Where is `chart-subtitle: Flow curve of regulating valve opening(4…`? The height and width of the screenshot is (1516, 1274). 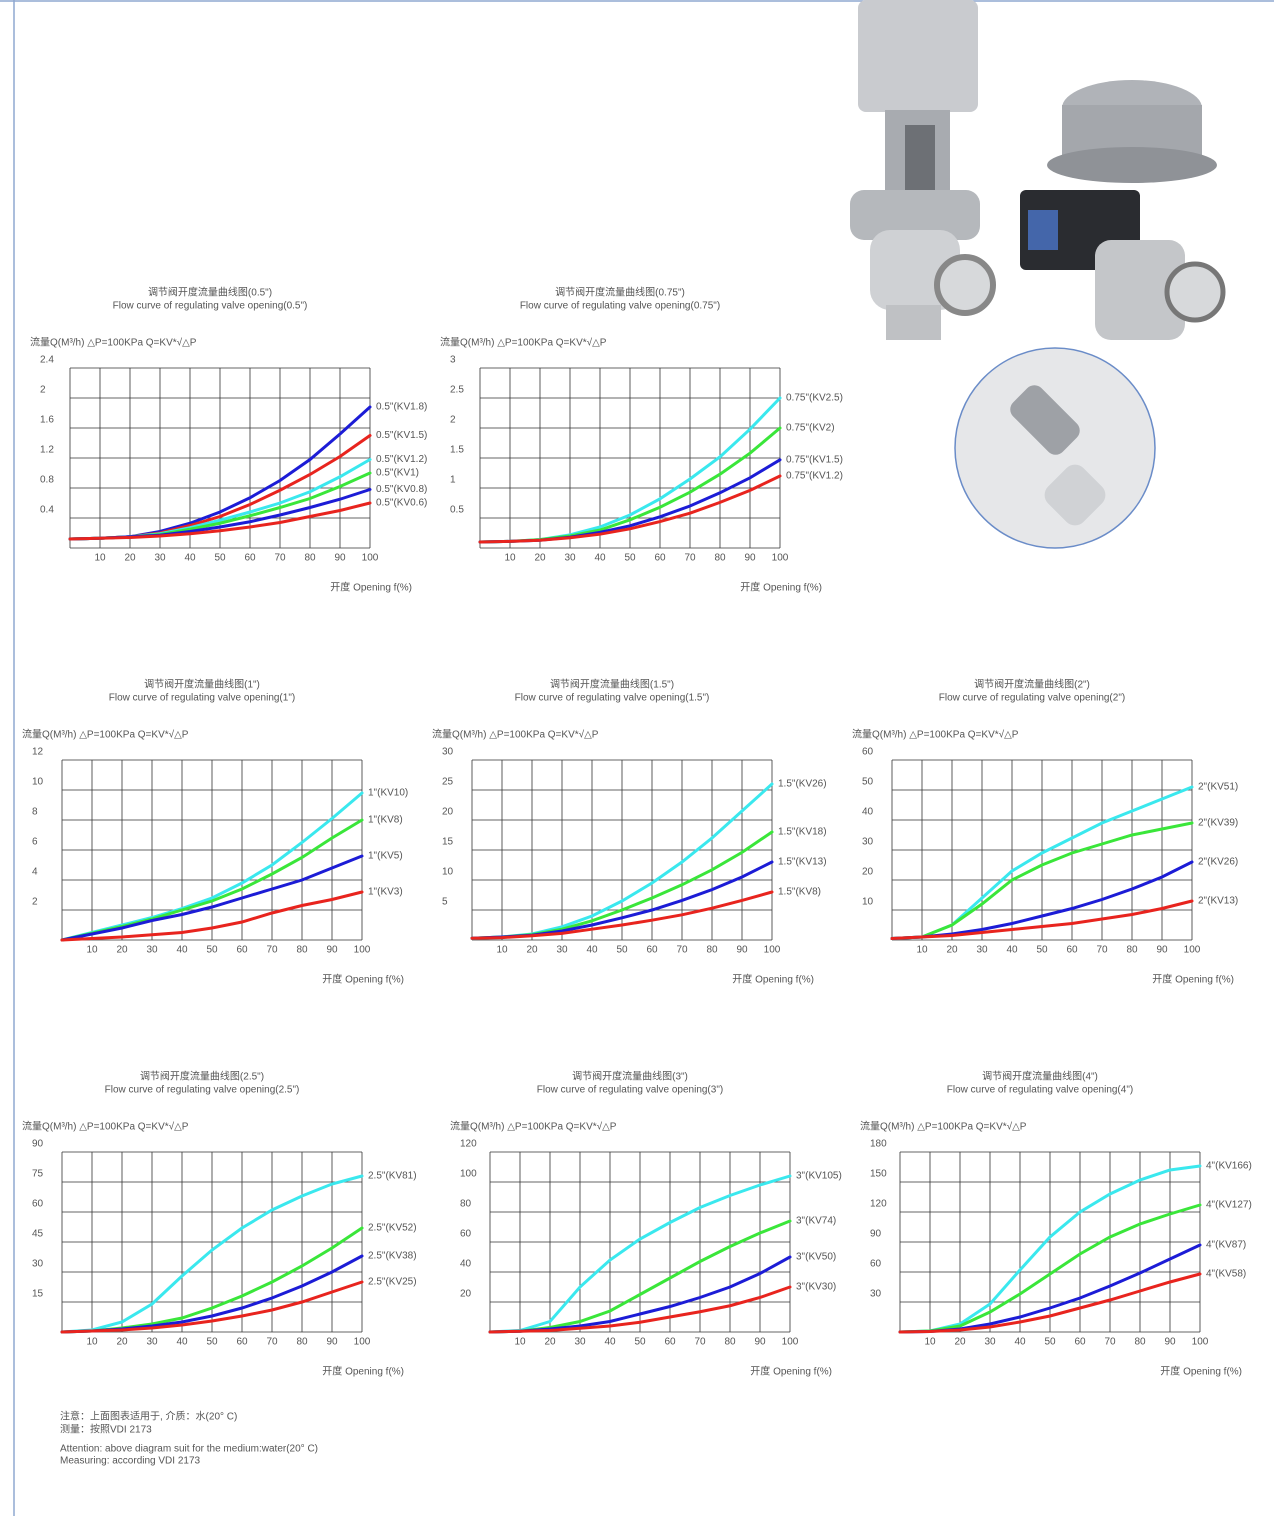 chart-subtitle: Flow curve of regulating valve opening(4… is located at coordinates (1040, 1090).